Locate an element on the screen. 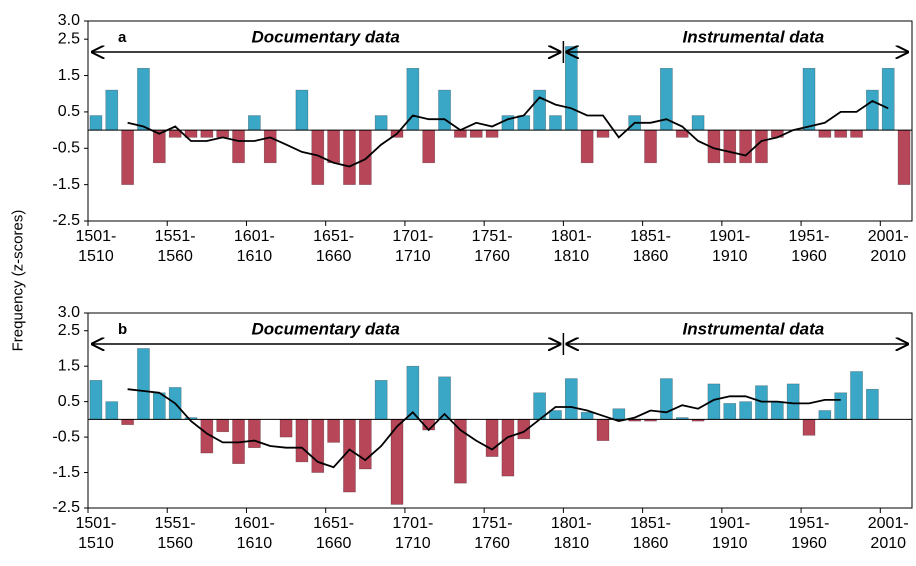  x-tick-label: 1651-1660 is located at coordinates (334, 533).